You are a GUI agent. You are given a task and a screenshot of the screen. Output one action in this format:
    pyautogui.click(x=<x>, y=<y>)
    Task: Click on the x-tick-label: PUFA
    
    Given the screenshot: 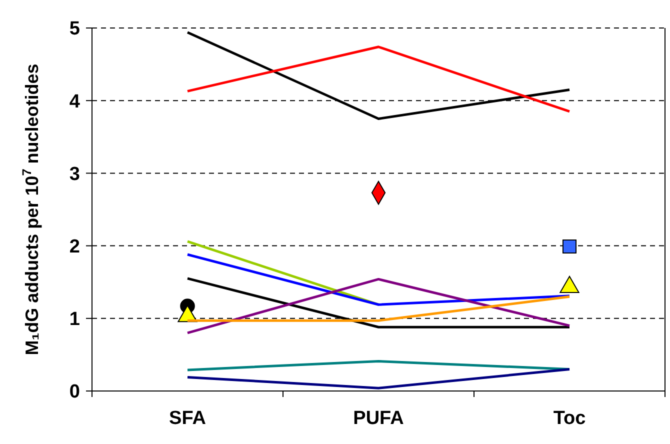 What is the action you would take?
    pyautogui.click(x=378, y=418)
    